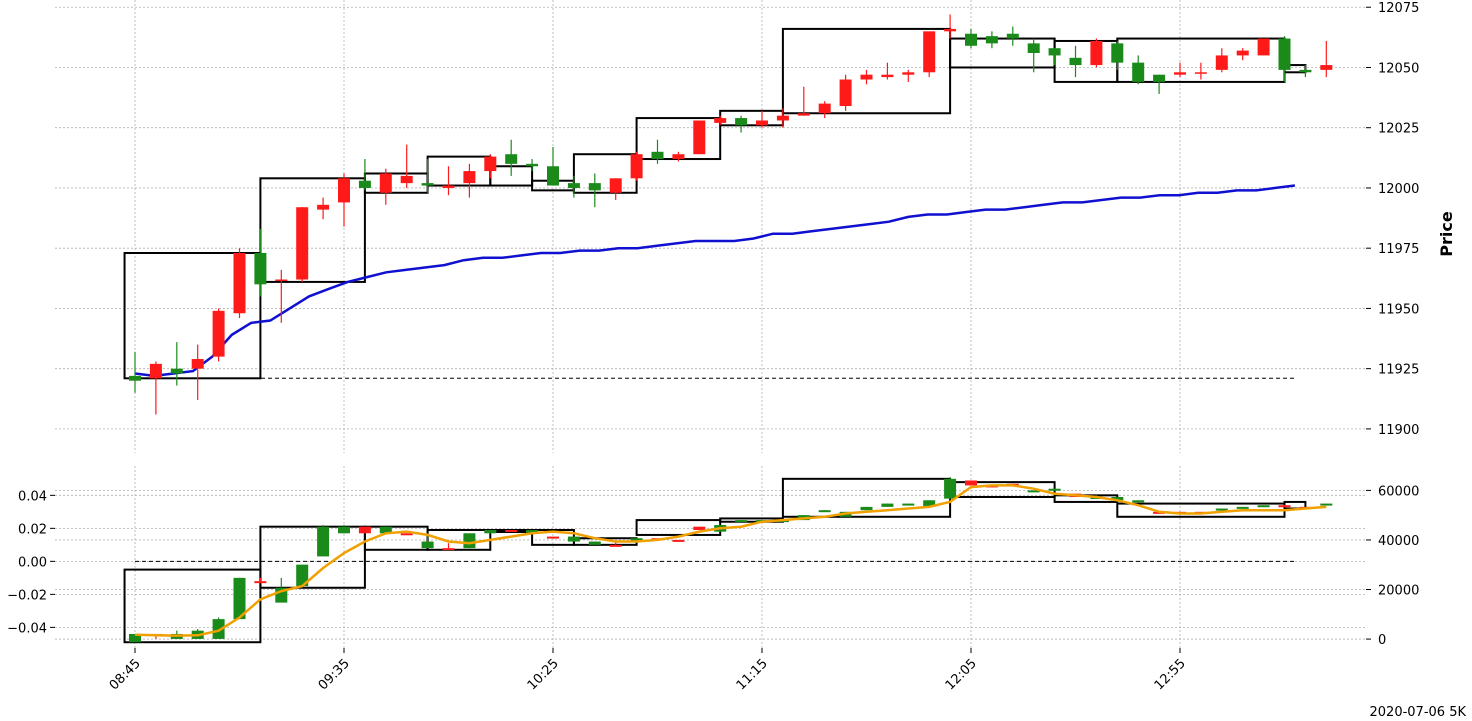 This screenshot has width=1472, height=721. I want to click on indicator-right-tick-label: 0, so click(1382, 640).